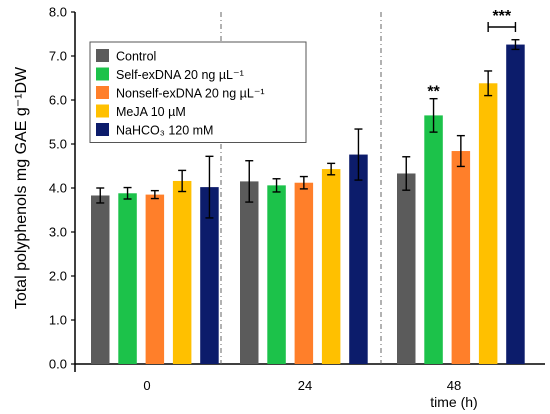 The width and height of the screenshot is (550, 414). What do you see at coordinates (58, 56) in the screenshot?
I see `y-tick-label: 7.0` at bounding box center [58, 56].